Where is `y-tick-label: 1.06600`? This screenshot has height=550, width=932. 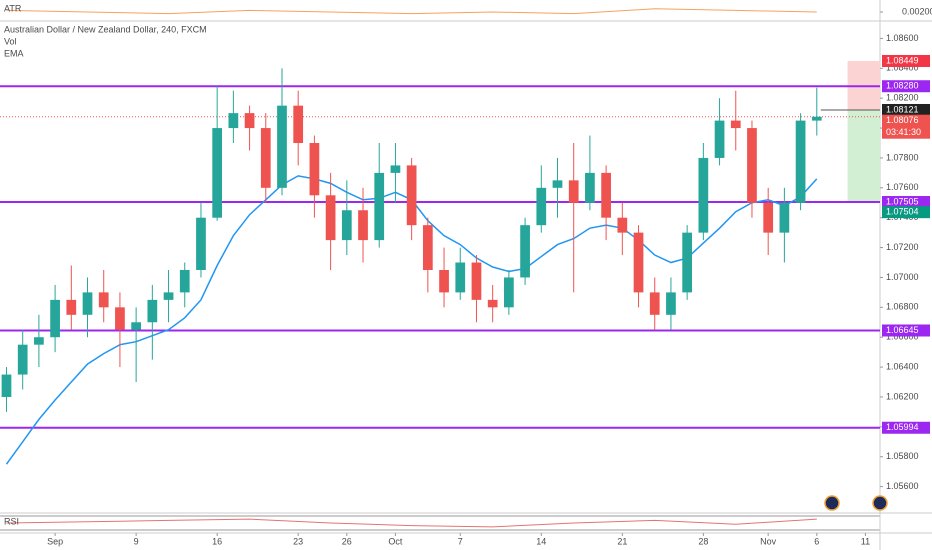 y-tick-label: 1.06600 is located at coordinates (902, 337).